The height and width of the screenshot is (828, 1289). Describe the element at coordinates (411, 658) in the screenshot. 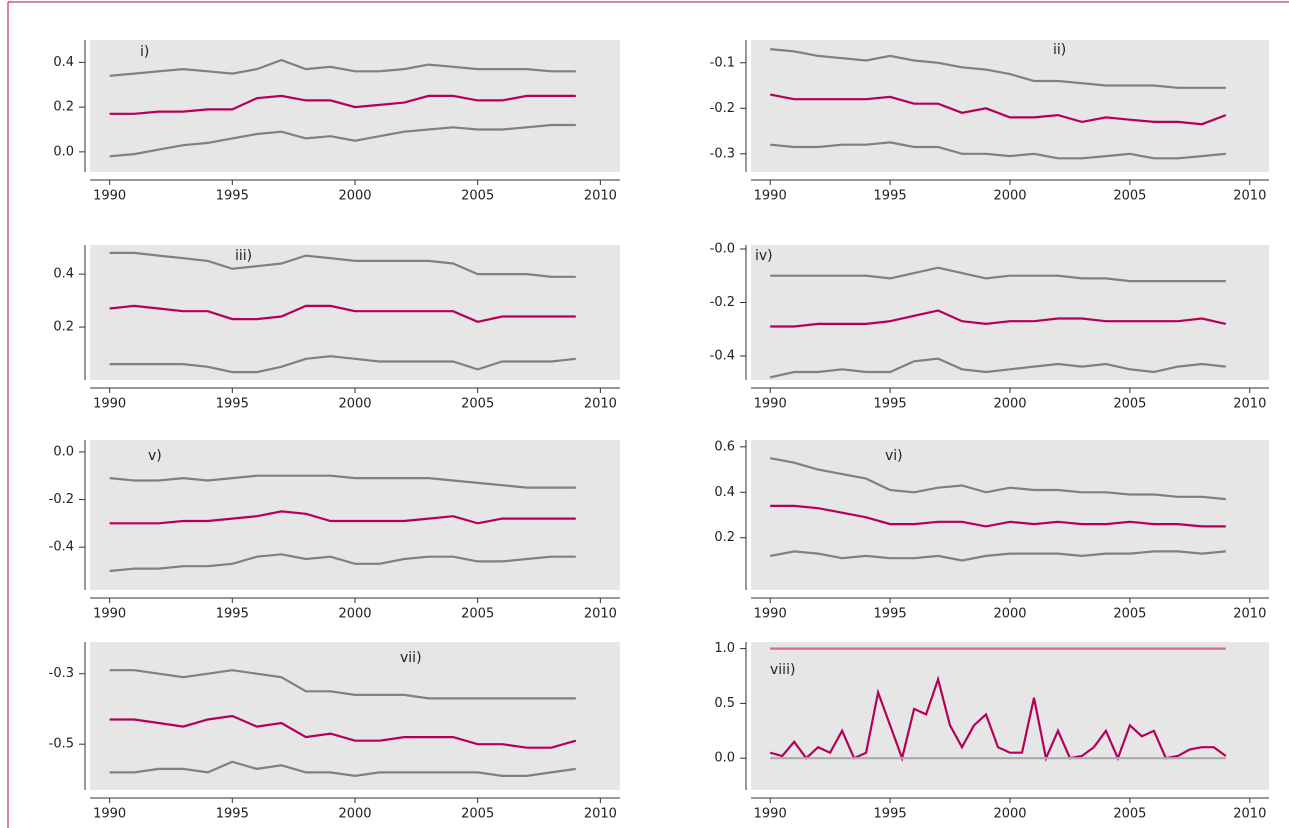

I see `panel-title: vii)` at that location.